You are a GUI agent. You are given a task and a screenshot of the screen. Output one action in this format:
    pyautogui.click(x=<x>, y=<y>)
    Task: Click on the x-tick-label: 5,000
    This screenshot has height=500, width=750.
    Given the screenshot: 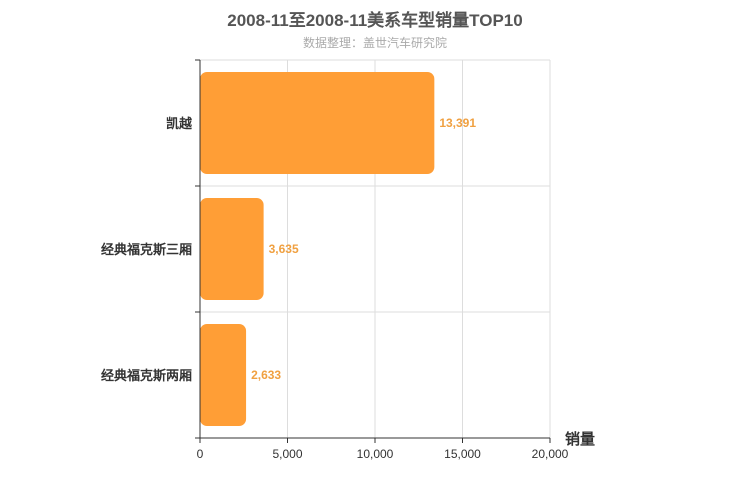 What is the action you would take?
    pyautogui.click(x=287, y=454)
    